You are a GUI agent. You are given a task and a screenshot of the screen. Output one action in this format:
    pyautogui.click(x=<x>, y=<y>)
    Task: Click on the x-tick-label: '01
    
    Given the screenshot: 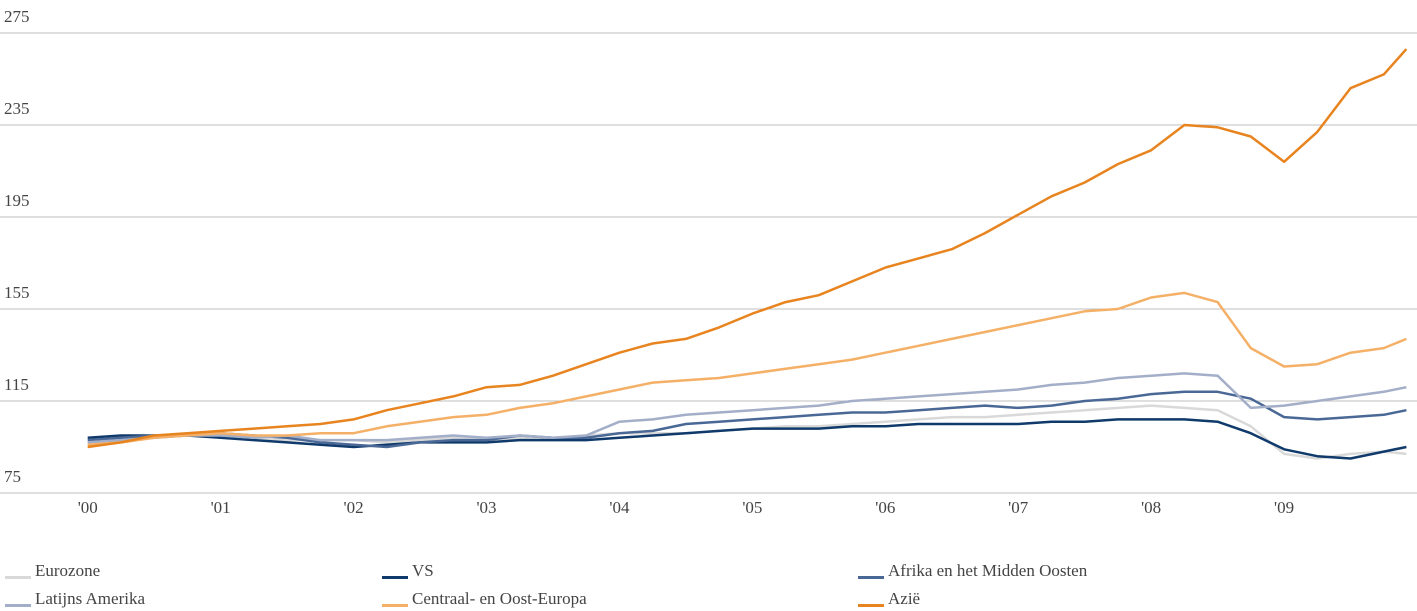 What is the action you would take?
    pyautogui.click(x=221, y=507)
    